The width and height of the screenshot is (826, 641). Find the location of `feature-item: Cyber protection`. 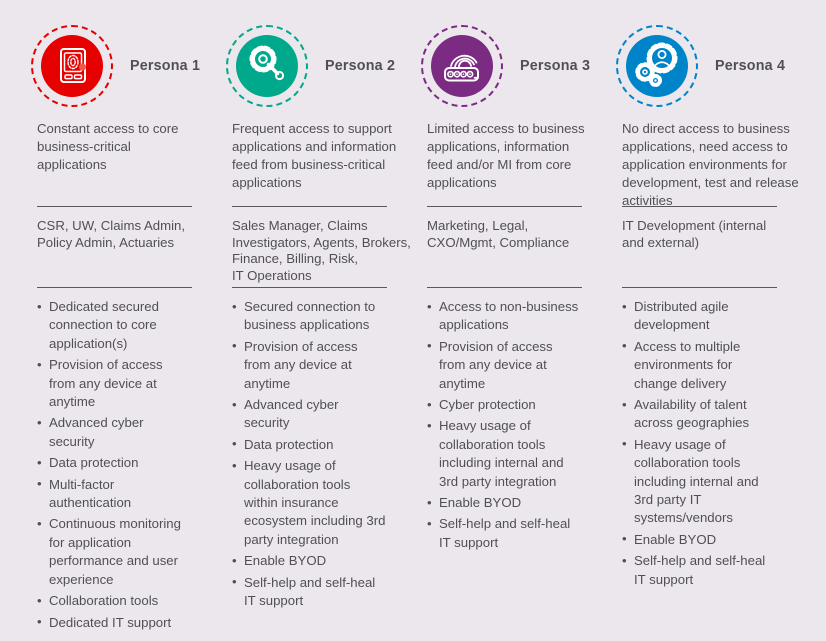

feature-item: Cyber protection is located at coordinates (519, 405).